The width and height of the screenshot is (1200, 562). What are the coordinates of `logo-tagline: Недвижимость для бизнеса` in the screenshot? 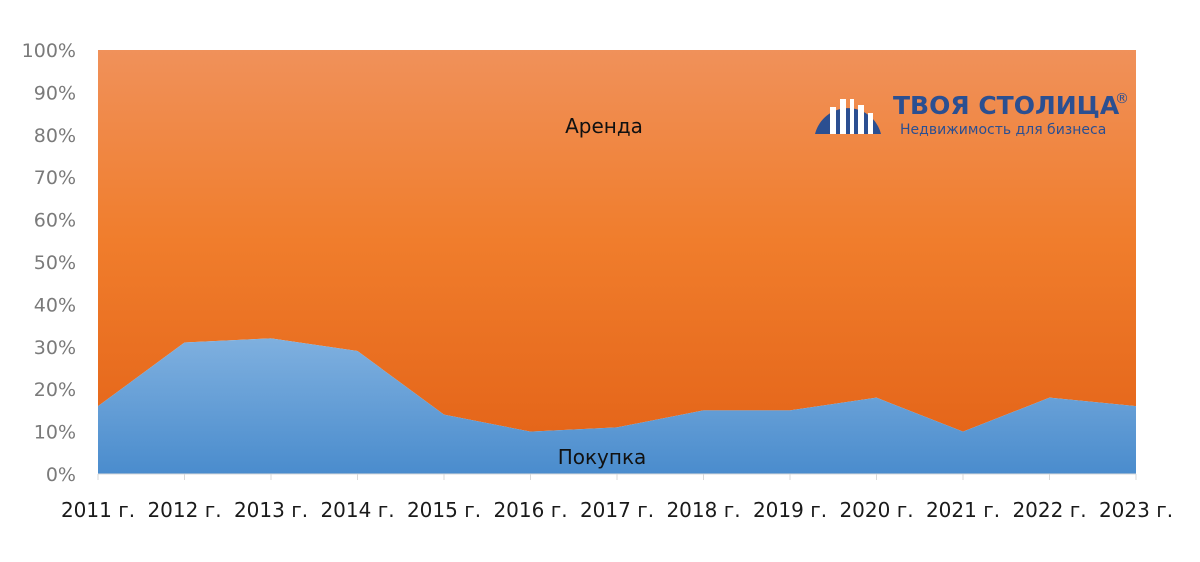 It's located at (1003, 130).